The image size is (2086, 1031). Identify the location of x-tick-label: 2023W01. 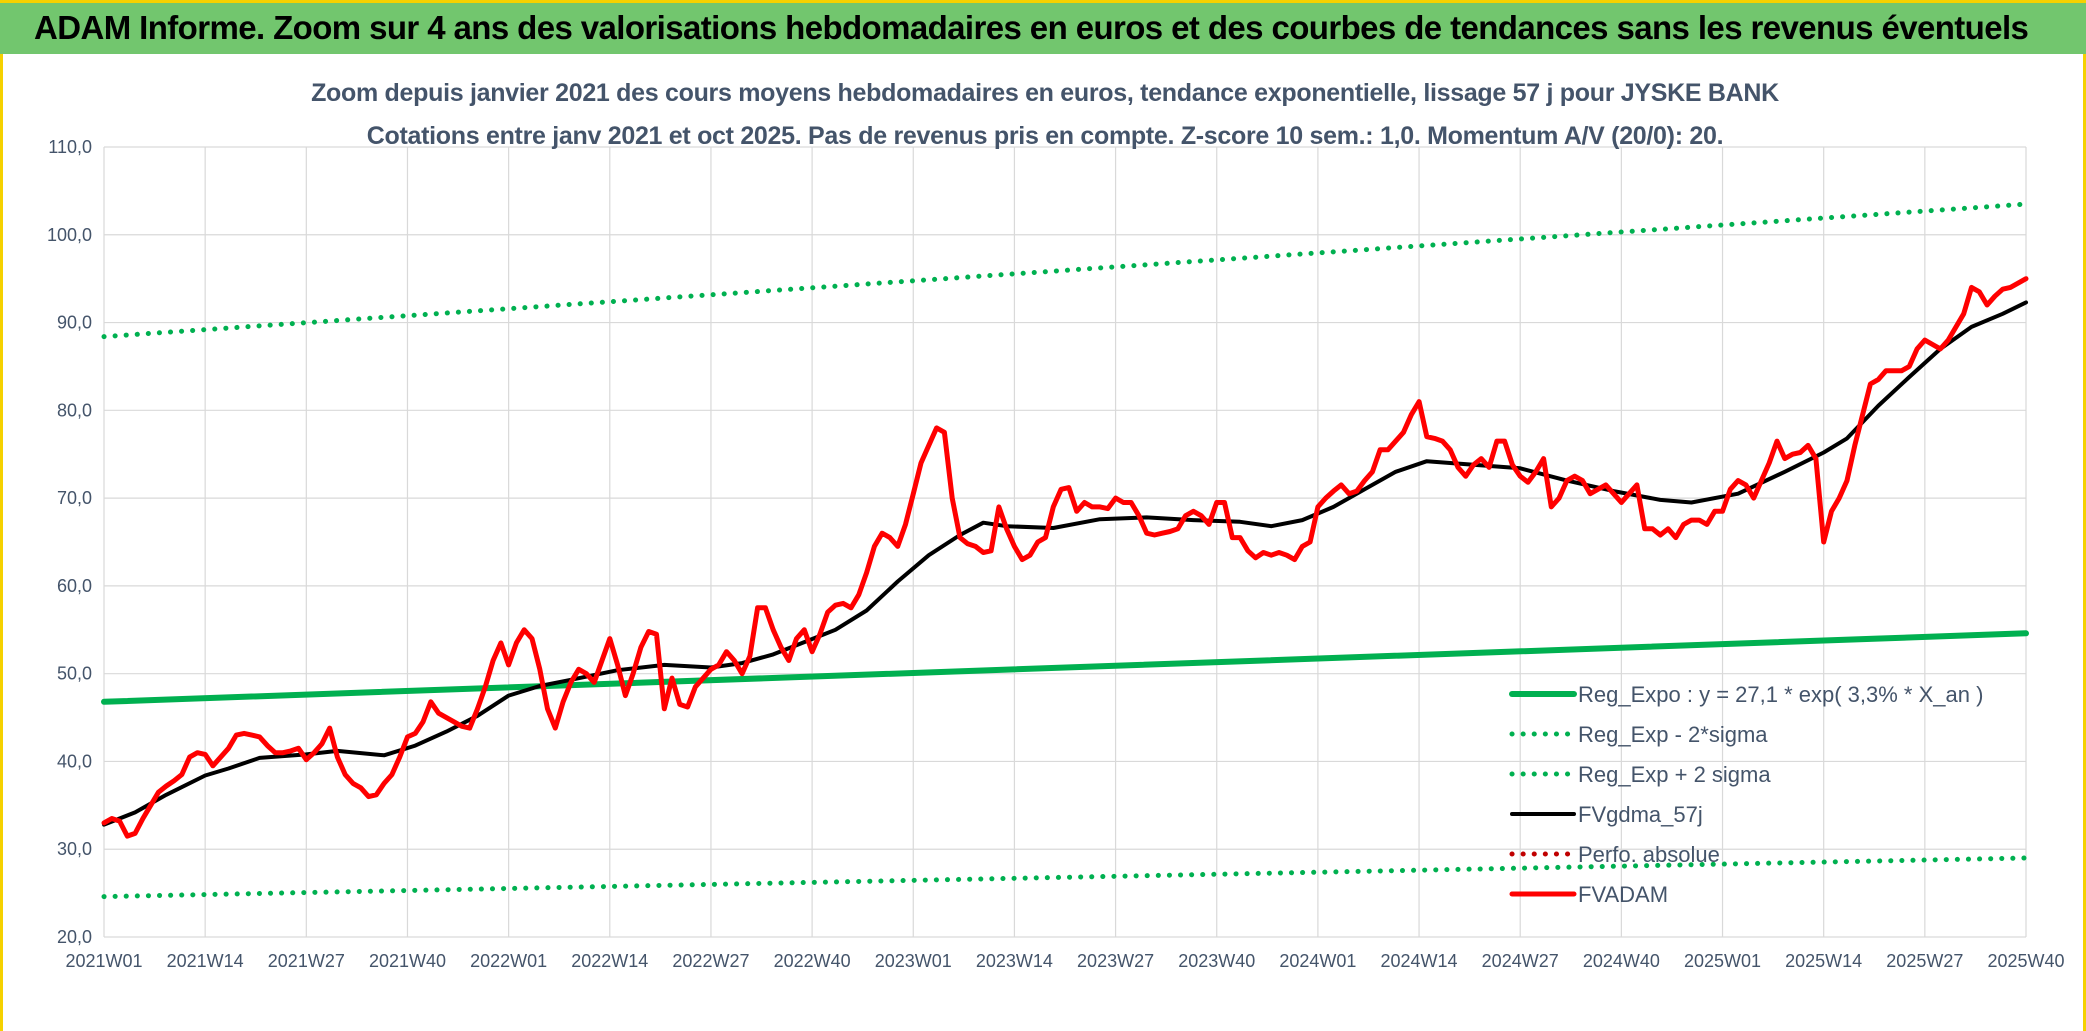
(913, 961).